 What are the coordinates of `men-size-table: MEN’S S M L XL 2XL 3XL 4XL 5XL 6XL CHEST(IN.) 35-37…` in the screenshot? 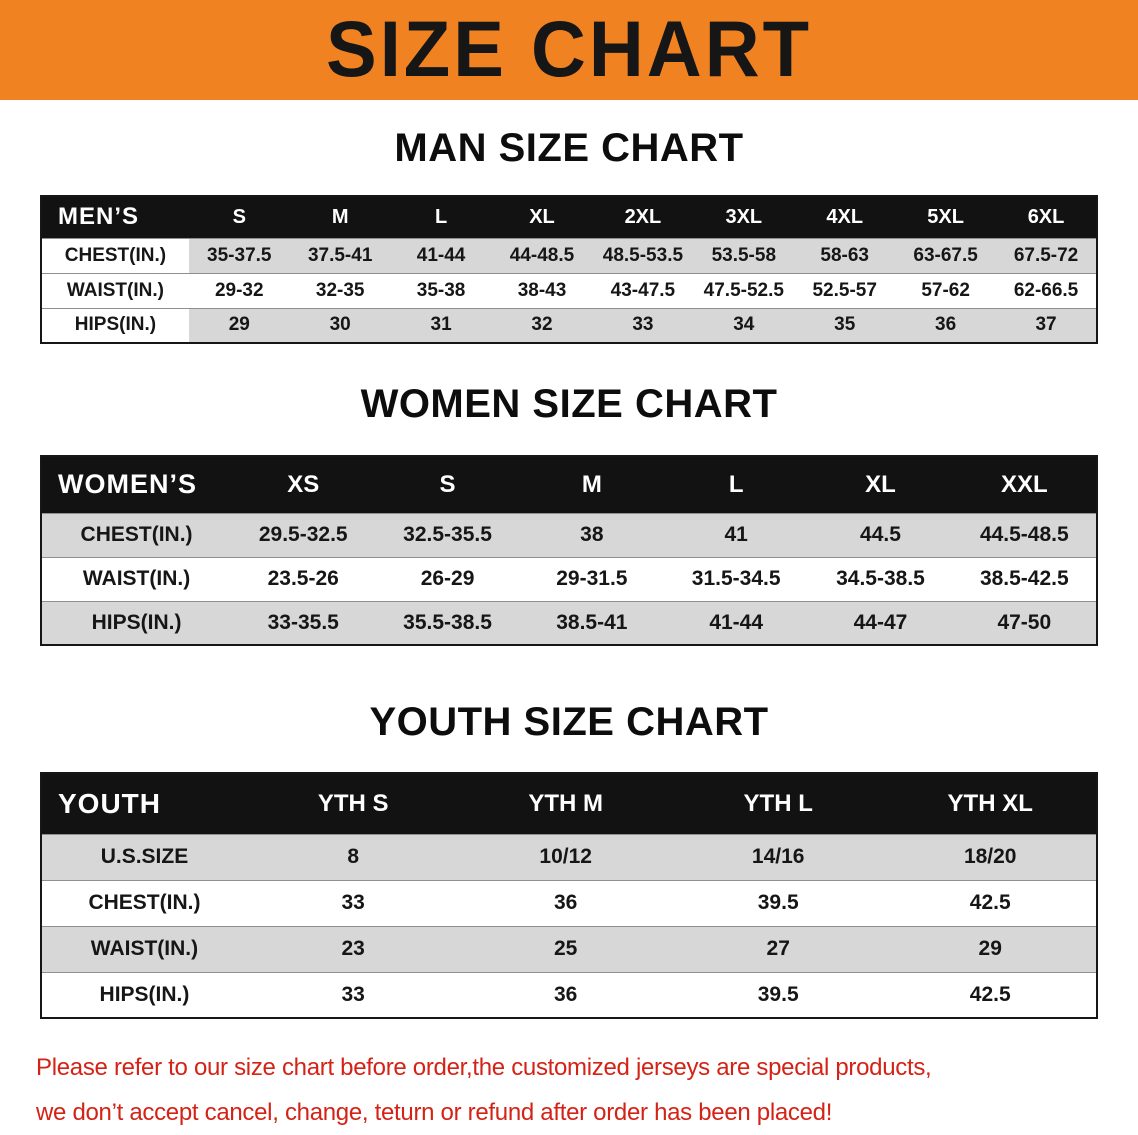 It's located at (569, 269).